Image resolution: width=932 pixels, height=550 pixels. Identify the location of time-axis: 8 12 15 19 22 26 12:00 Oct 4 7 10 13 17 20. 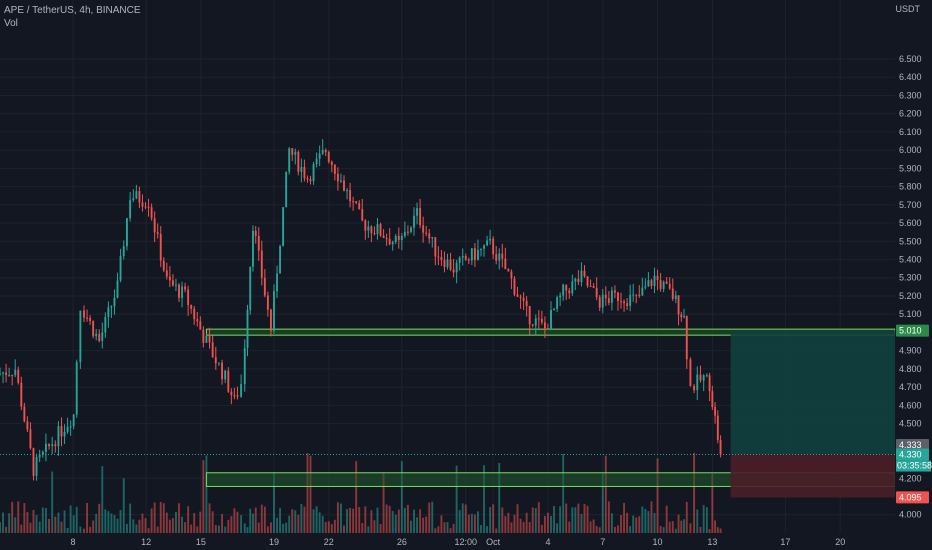
(447, 541).